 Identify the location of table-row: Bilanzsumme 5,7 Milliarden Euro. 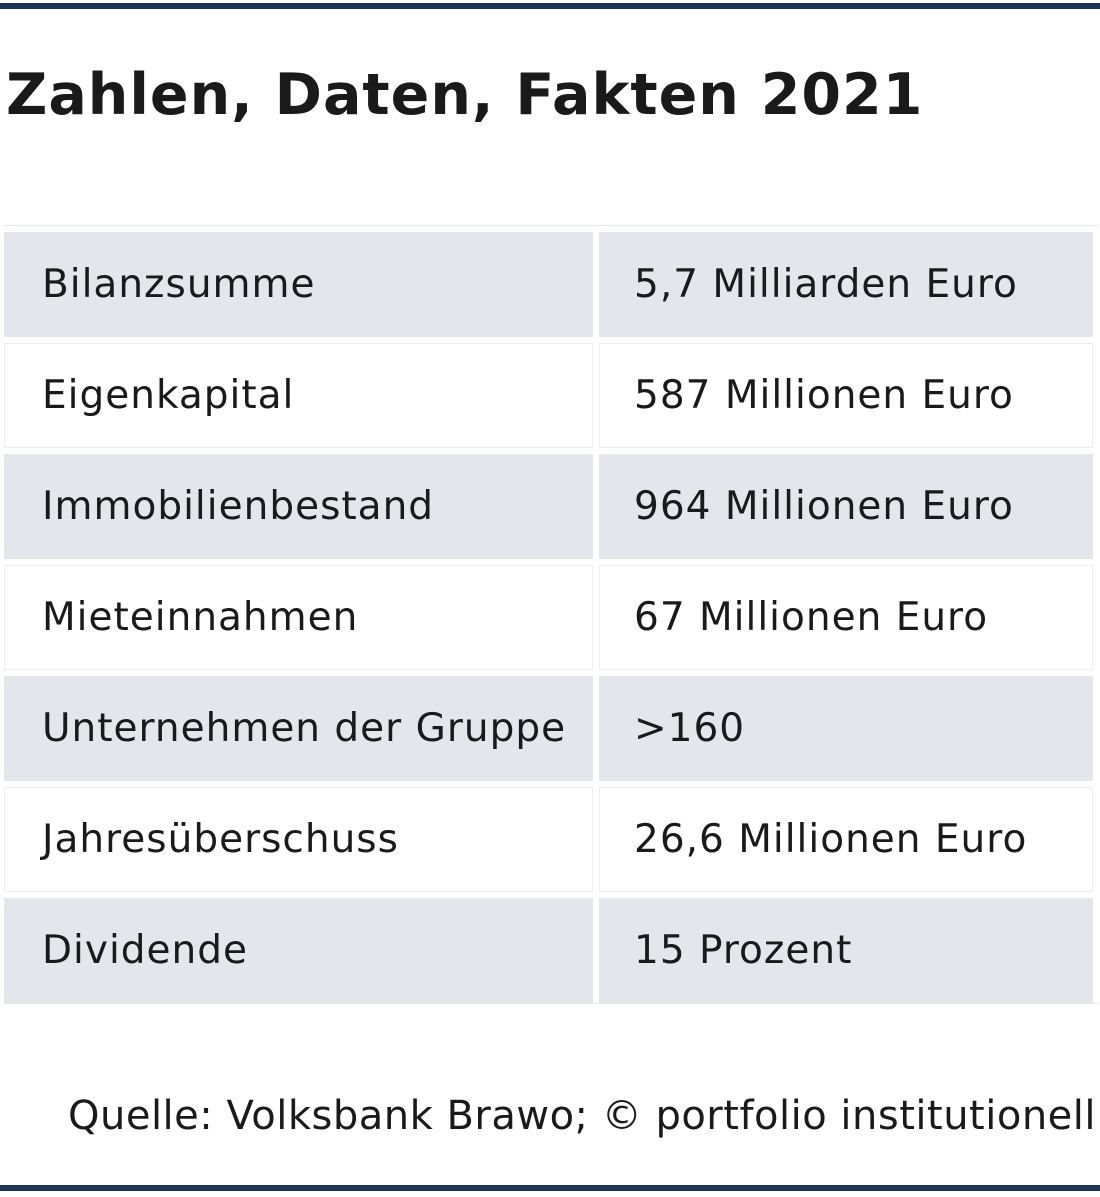
(551, 284).